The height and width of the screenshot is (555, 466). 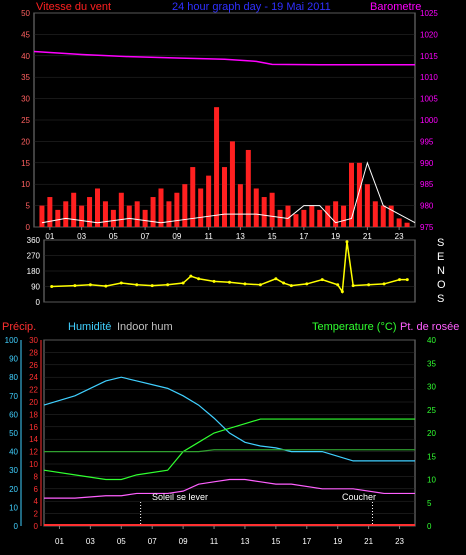 What do you see at coordinates (90, 541) in the screenshot?
I see `bottom-x-tick-label: 03` at bounding box center [90, 541].